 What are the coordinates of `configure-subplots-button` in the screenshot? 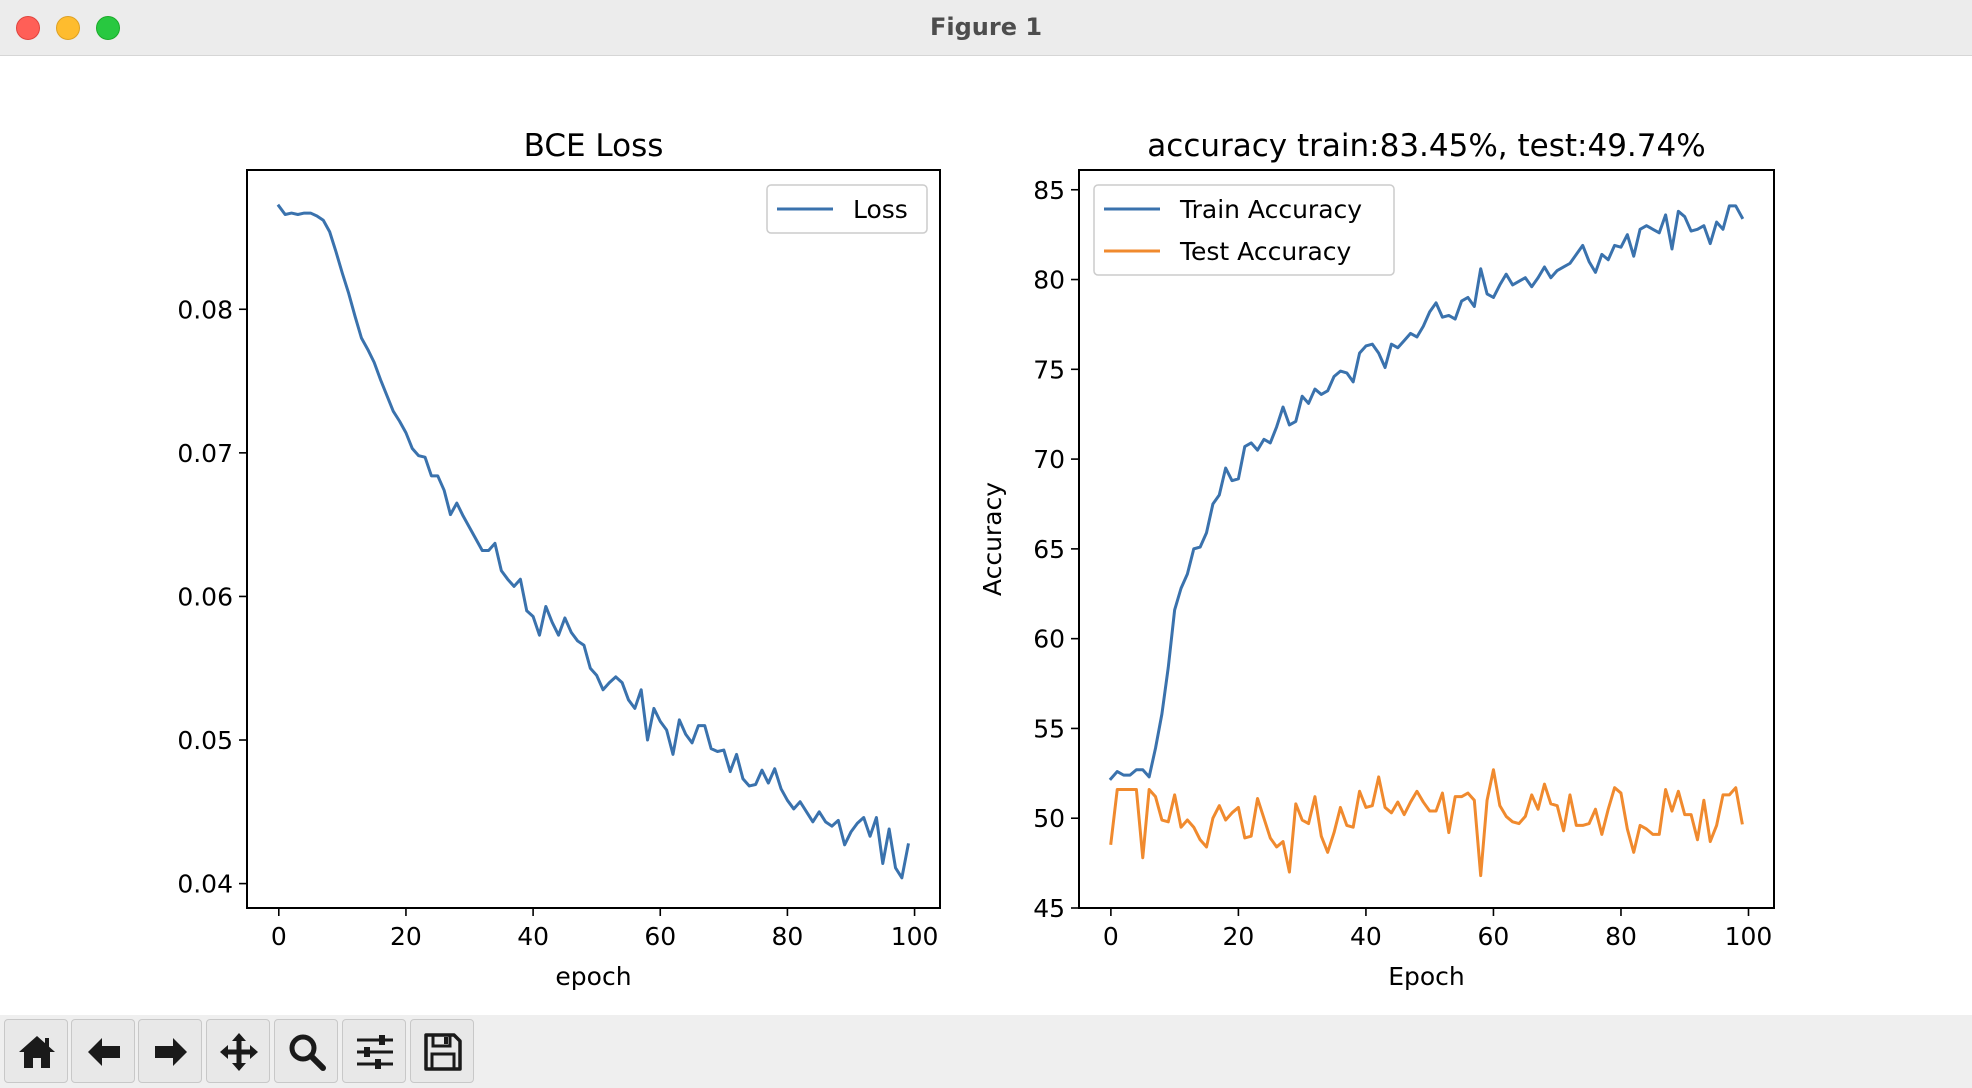 It's located at (374, 1051).